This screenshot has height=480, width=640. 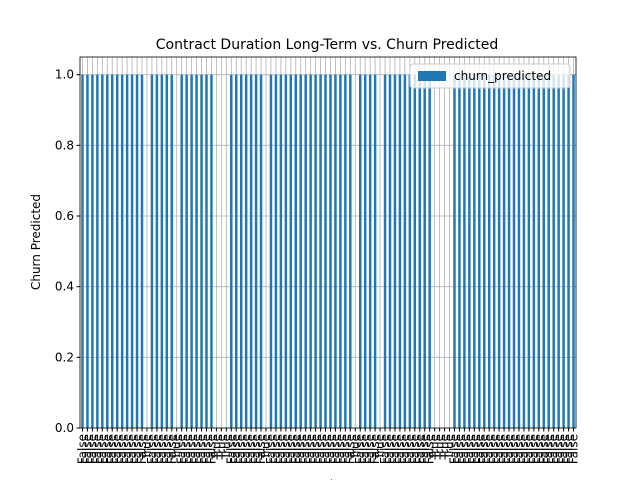 I want to click on y-tick-label: 0.8, so click(x=64, y=145).